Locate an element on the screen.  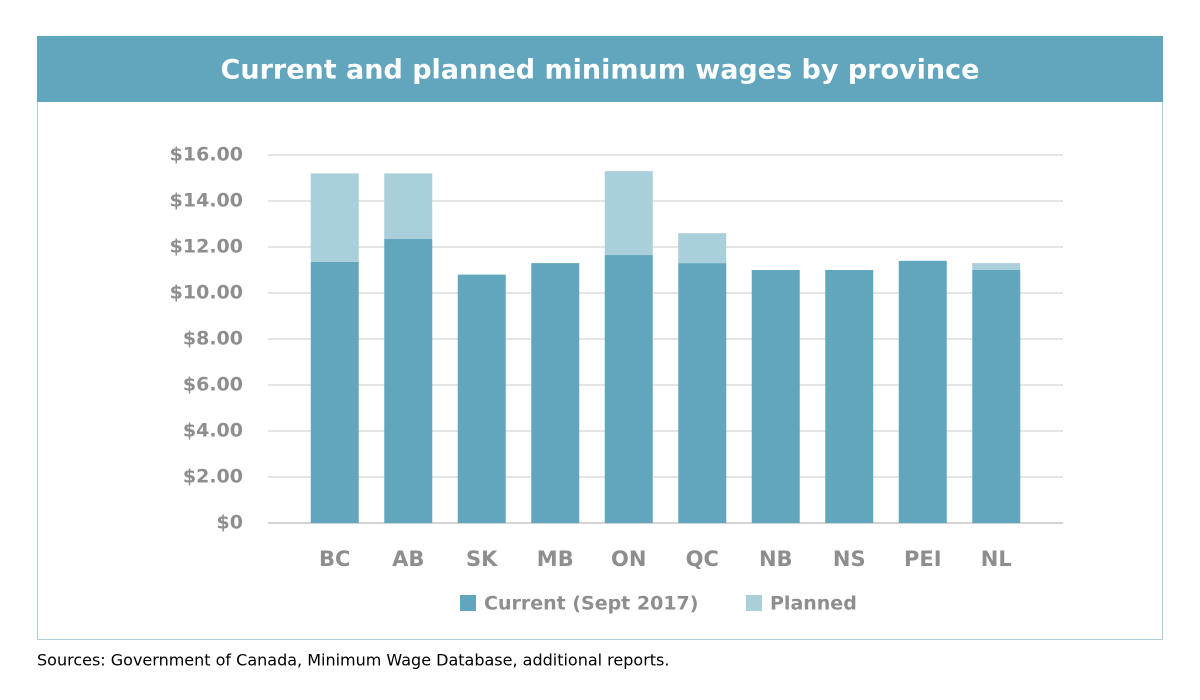
x-tick-label: NB is located at coordinates (776, 559).